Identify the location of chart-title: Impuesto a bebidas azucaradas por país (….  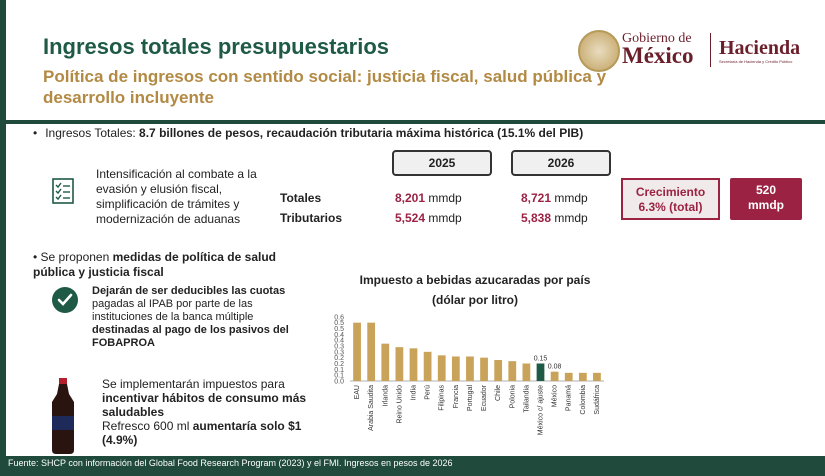
(475, 290).